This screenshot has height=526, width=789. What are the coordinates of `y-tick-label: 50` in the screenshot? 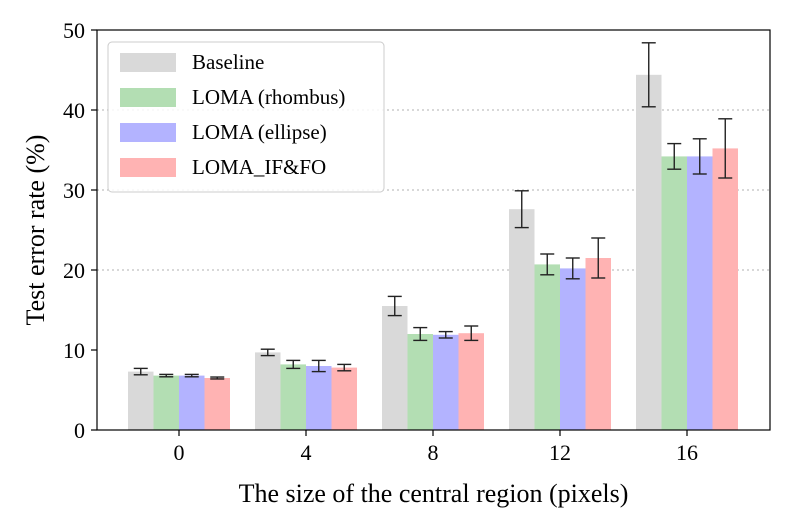 It's located at (74, 30).